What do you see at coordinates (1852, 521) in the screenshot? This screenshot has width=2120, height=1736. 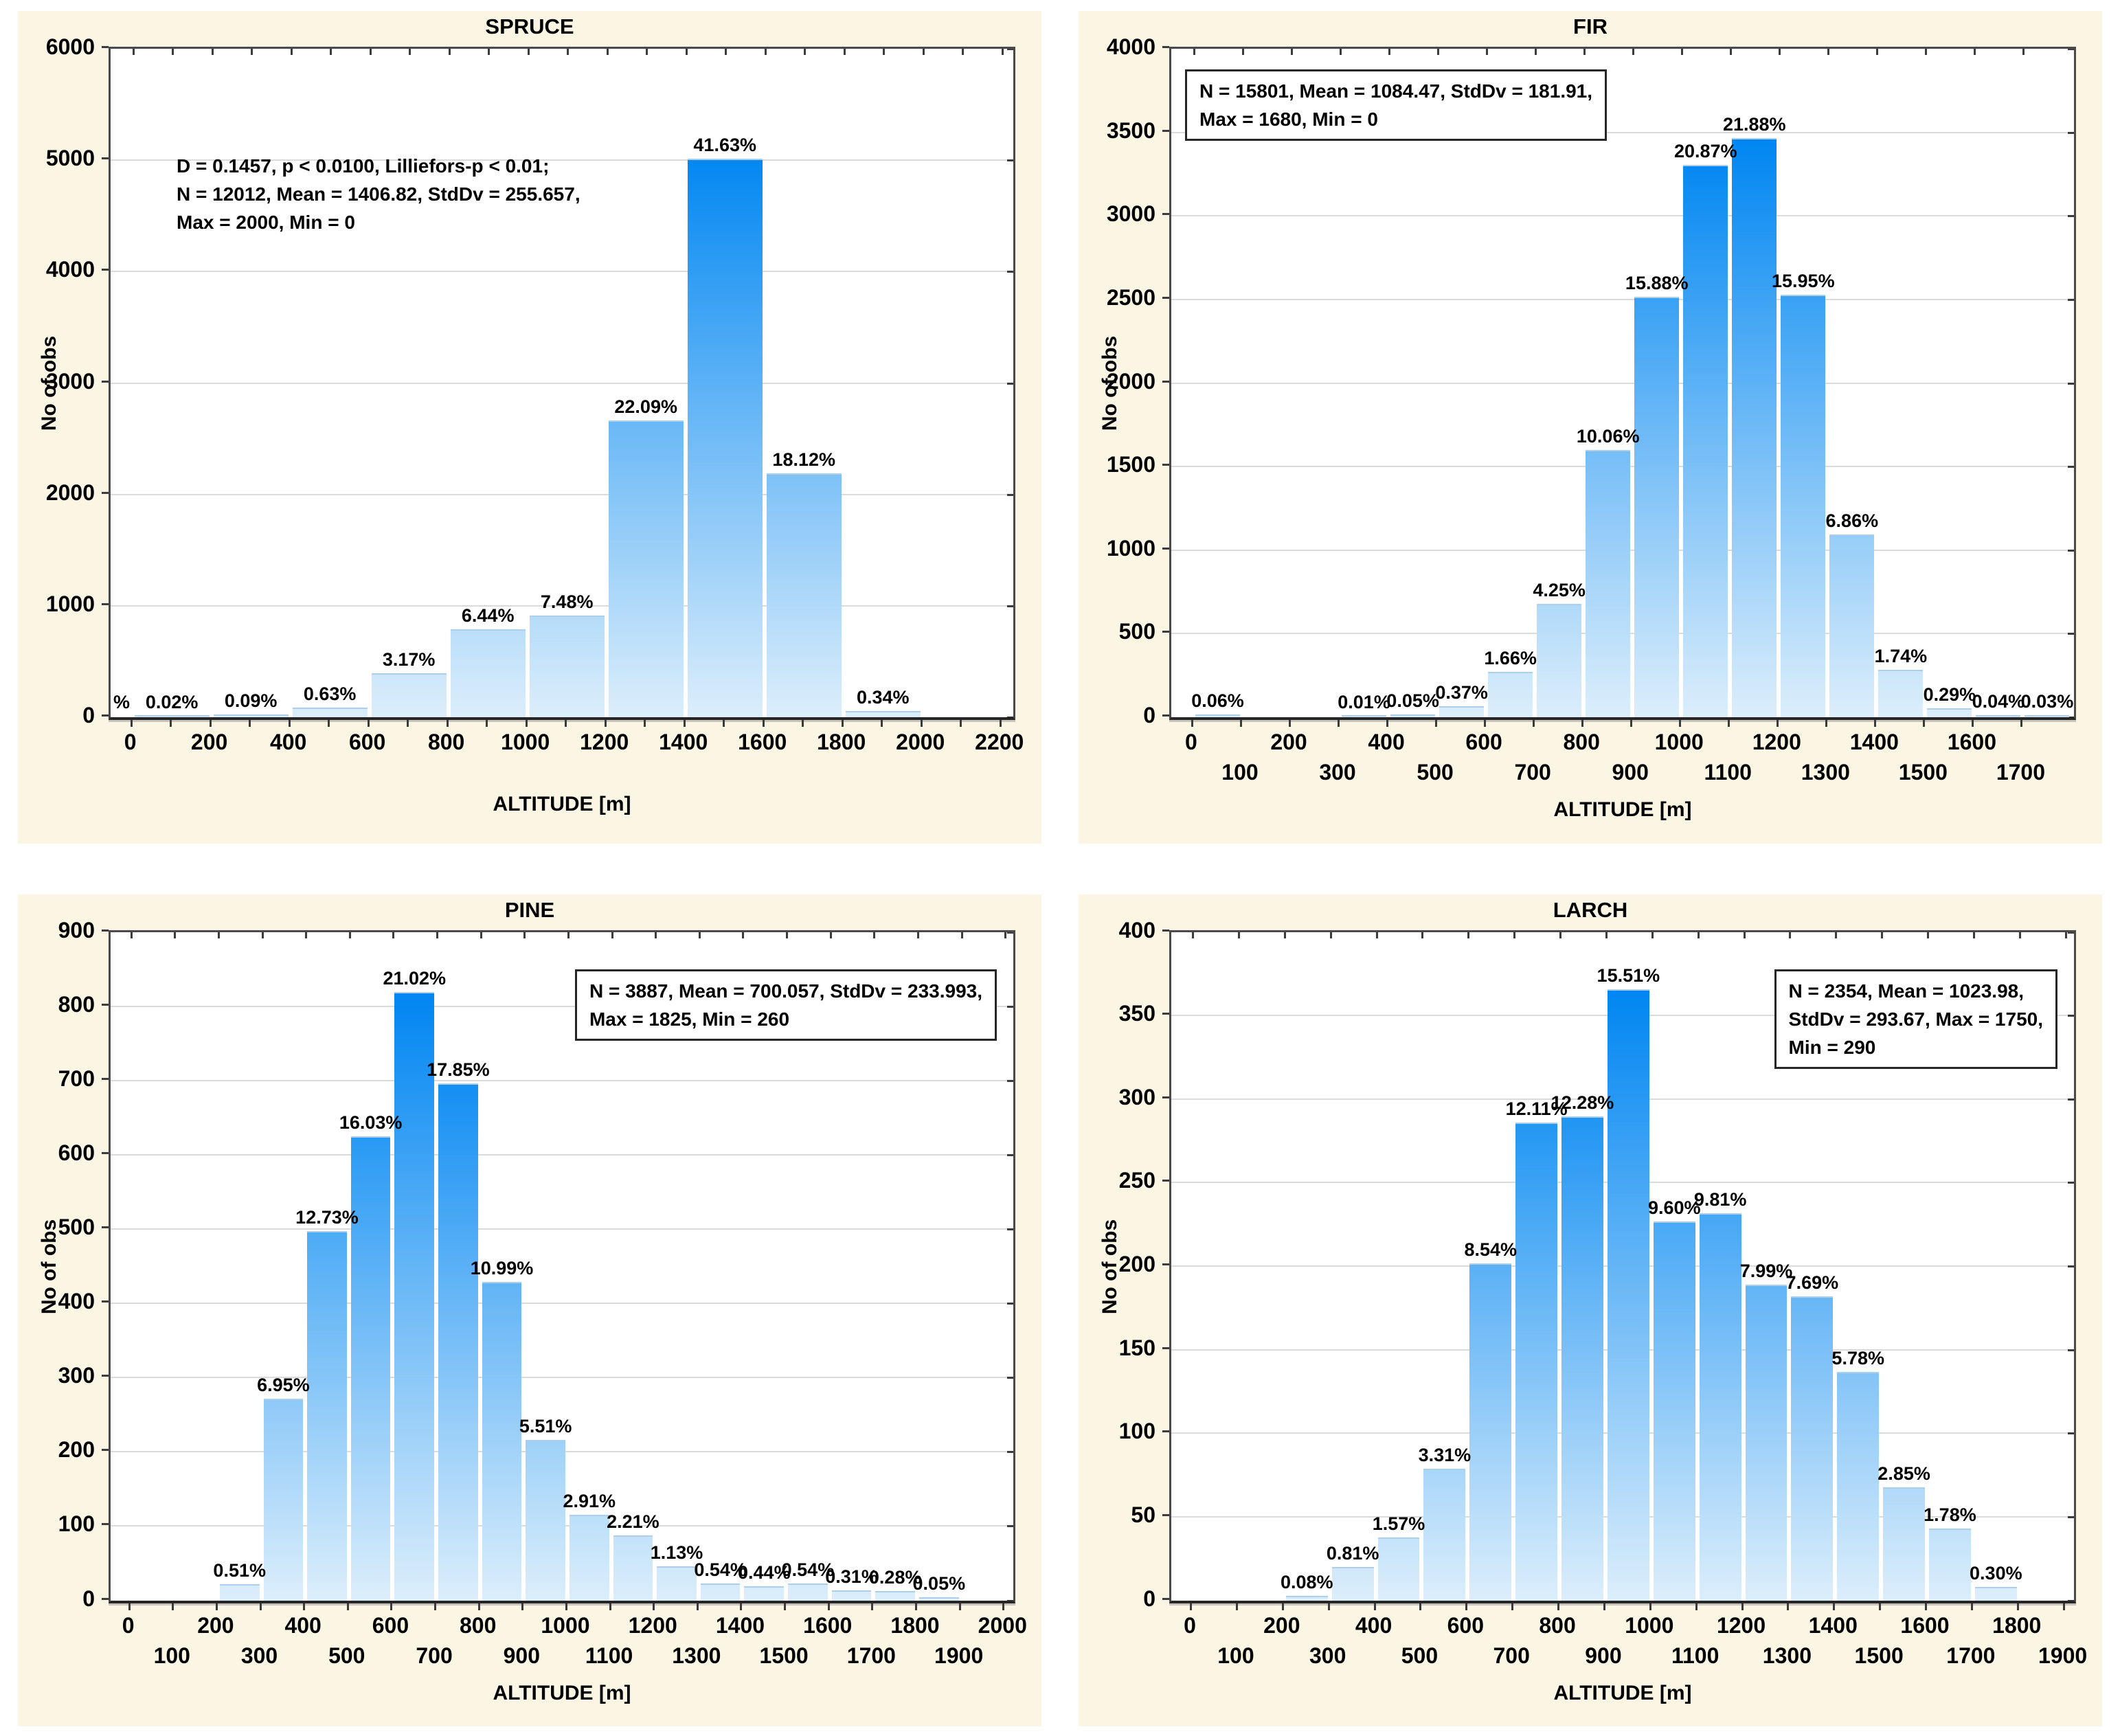 I see `bar-percent-label: 6.86%` at bounding box center [1852, 521].